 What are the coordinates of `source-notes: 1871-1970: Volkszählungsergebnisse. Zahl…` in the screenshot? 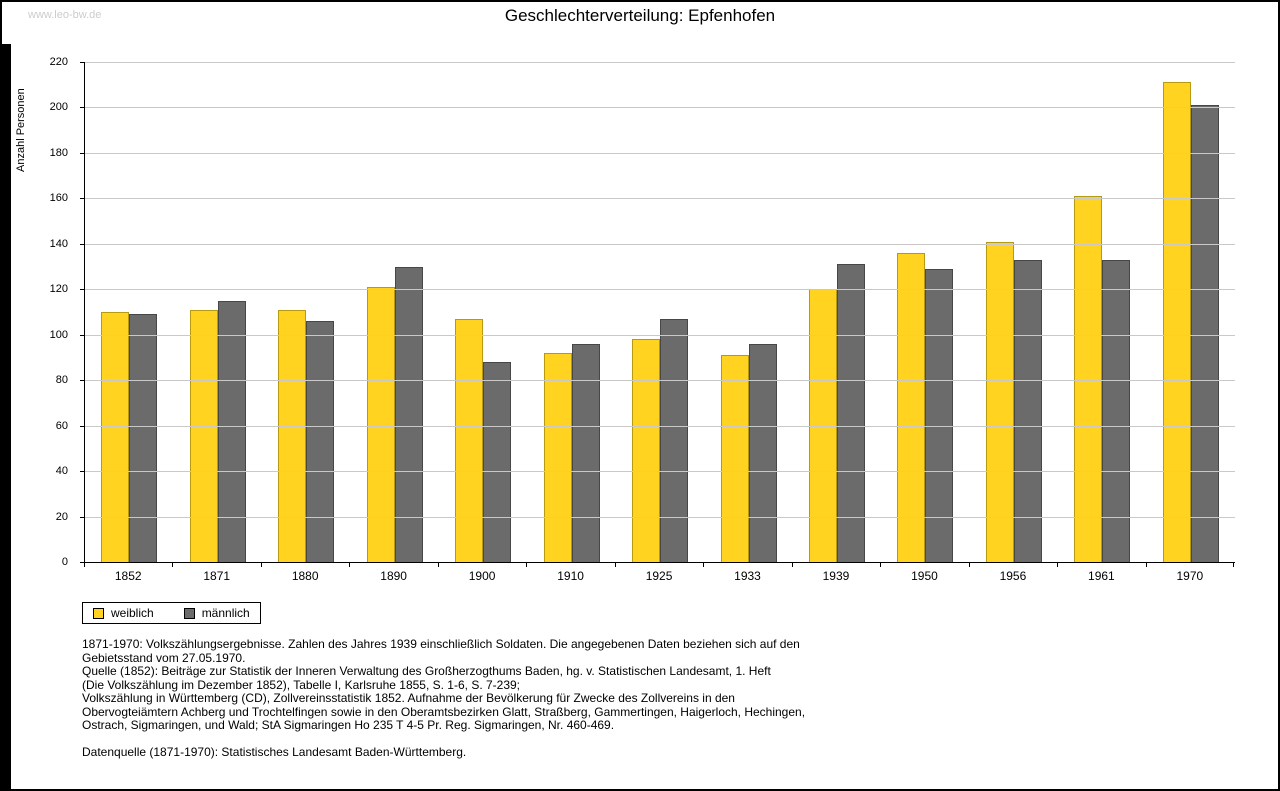 It's located at (612, 698).